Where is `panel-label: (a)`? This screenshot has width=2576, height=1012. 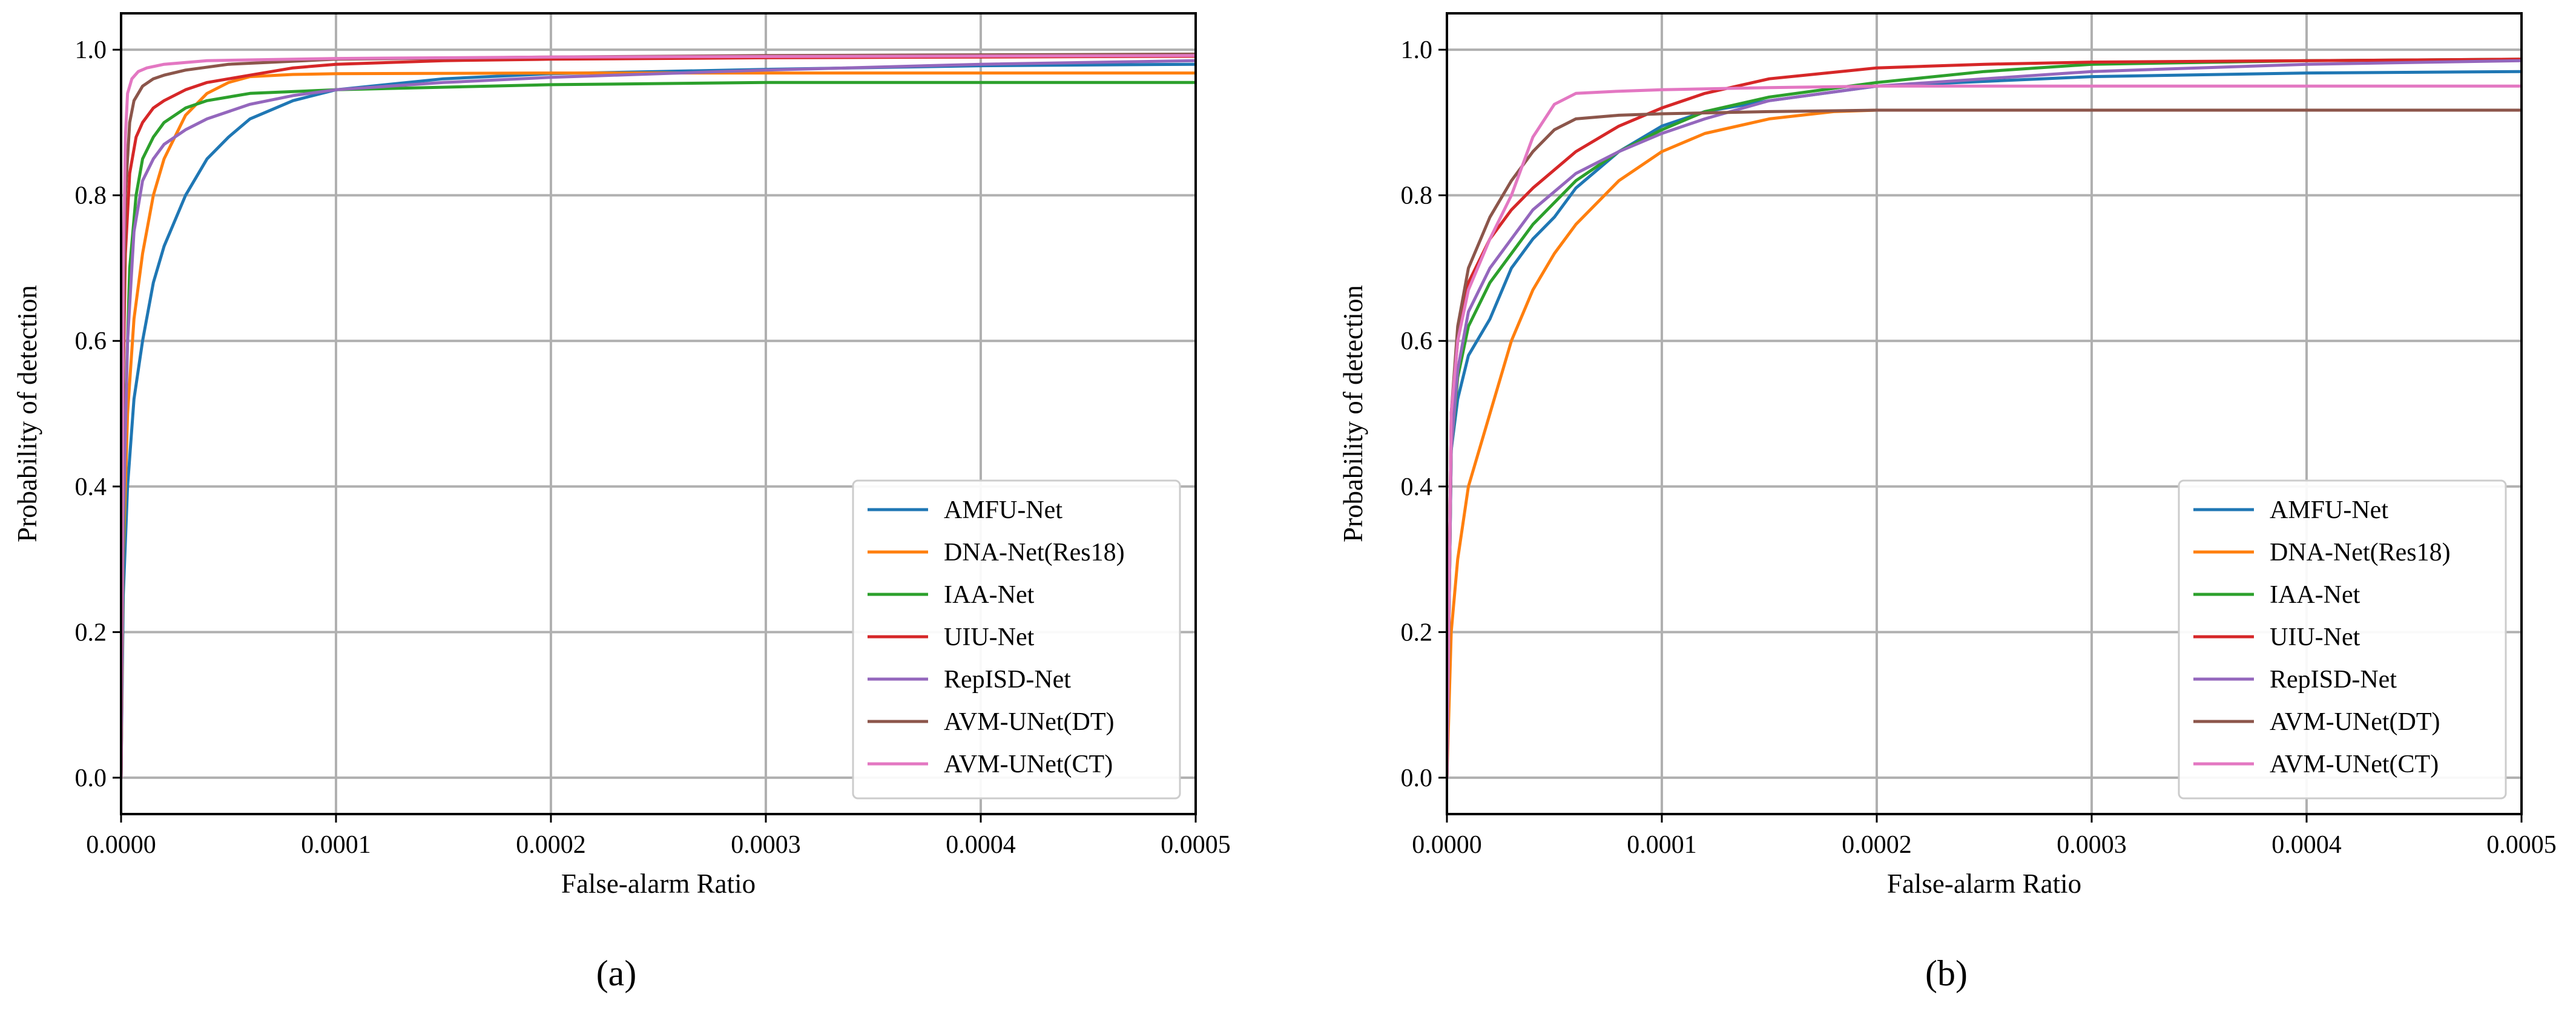
panel-label: (a) is located at coordinates (616, 973).